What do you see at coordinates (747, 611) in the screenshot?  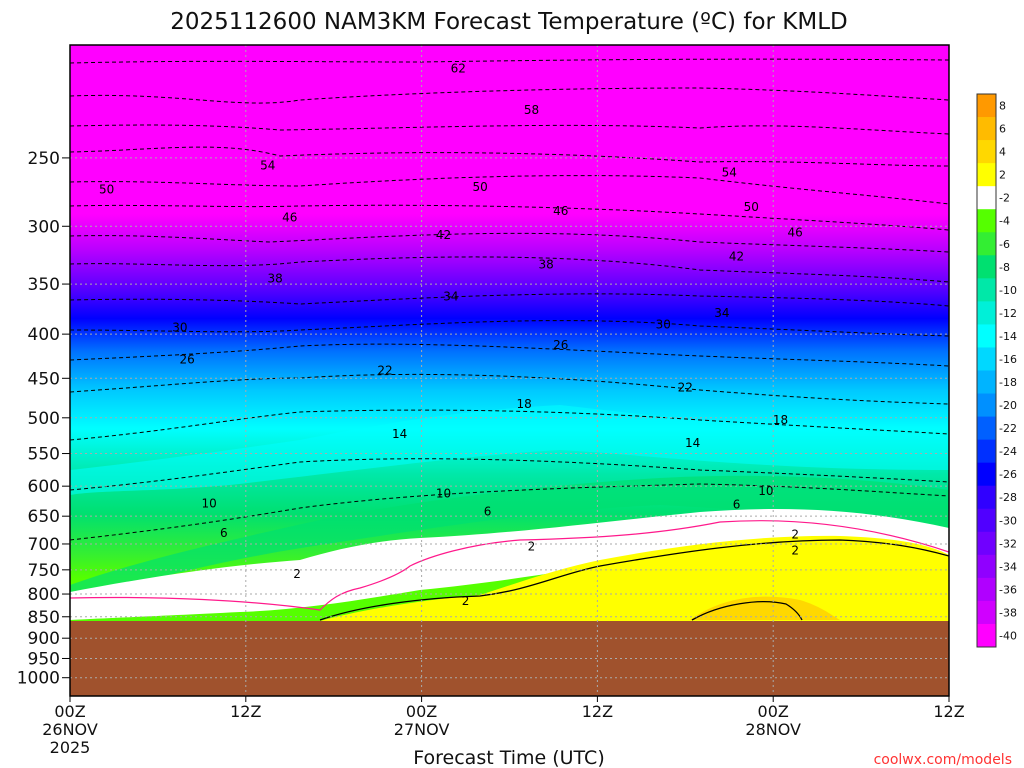 I see `warm-core-line` at bounding box center [747, 611].